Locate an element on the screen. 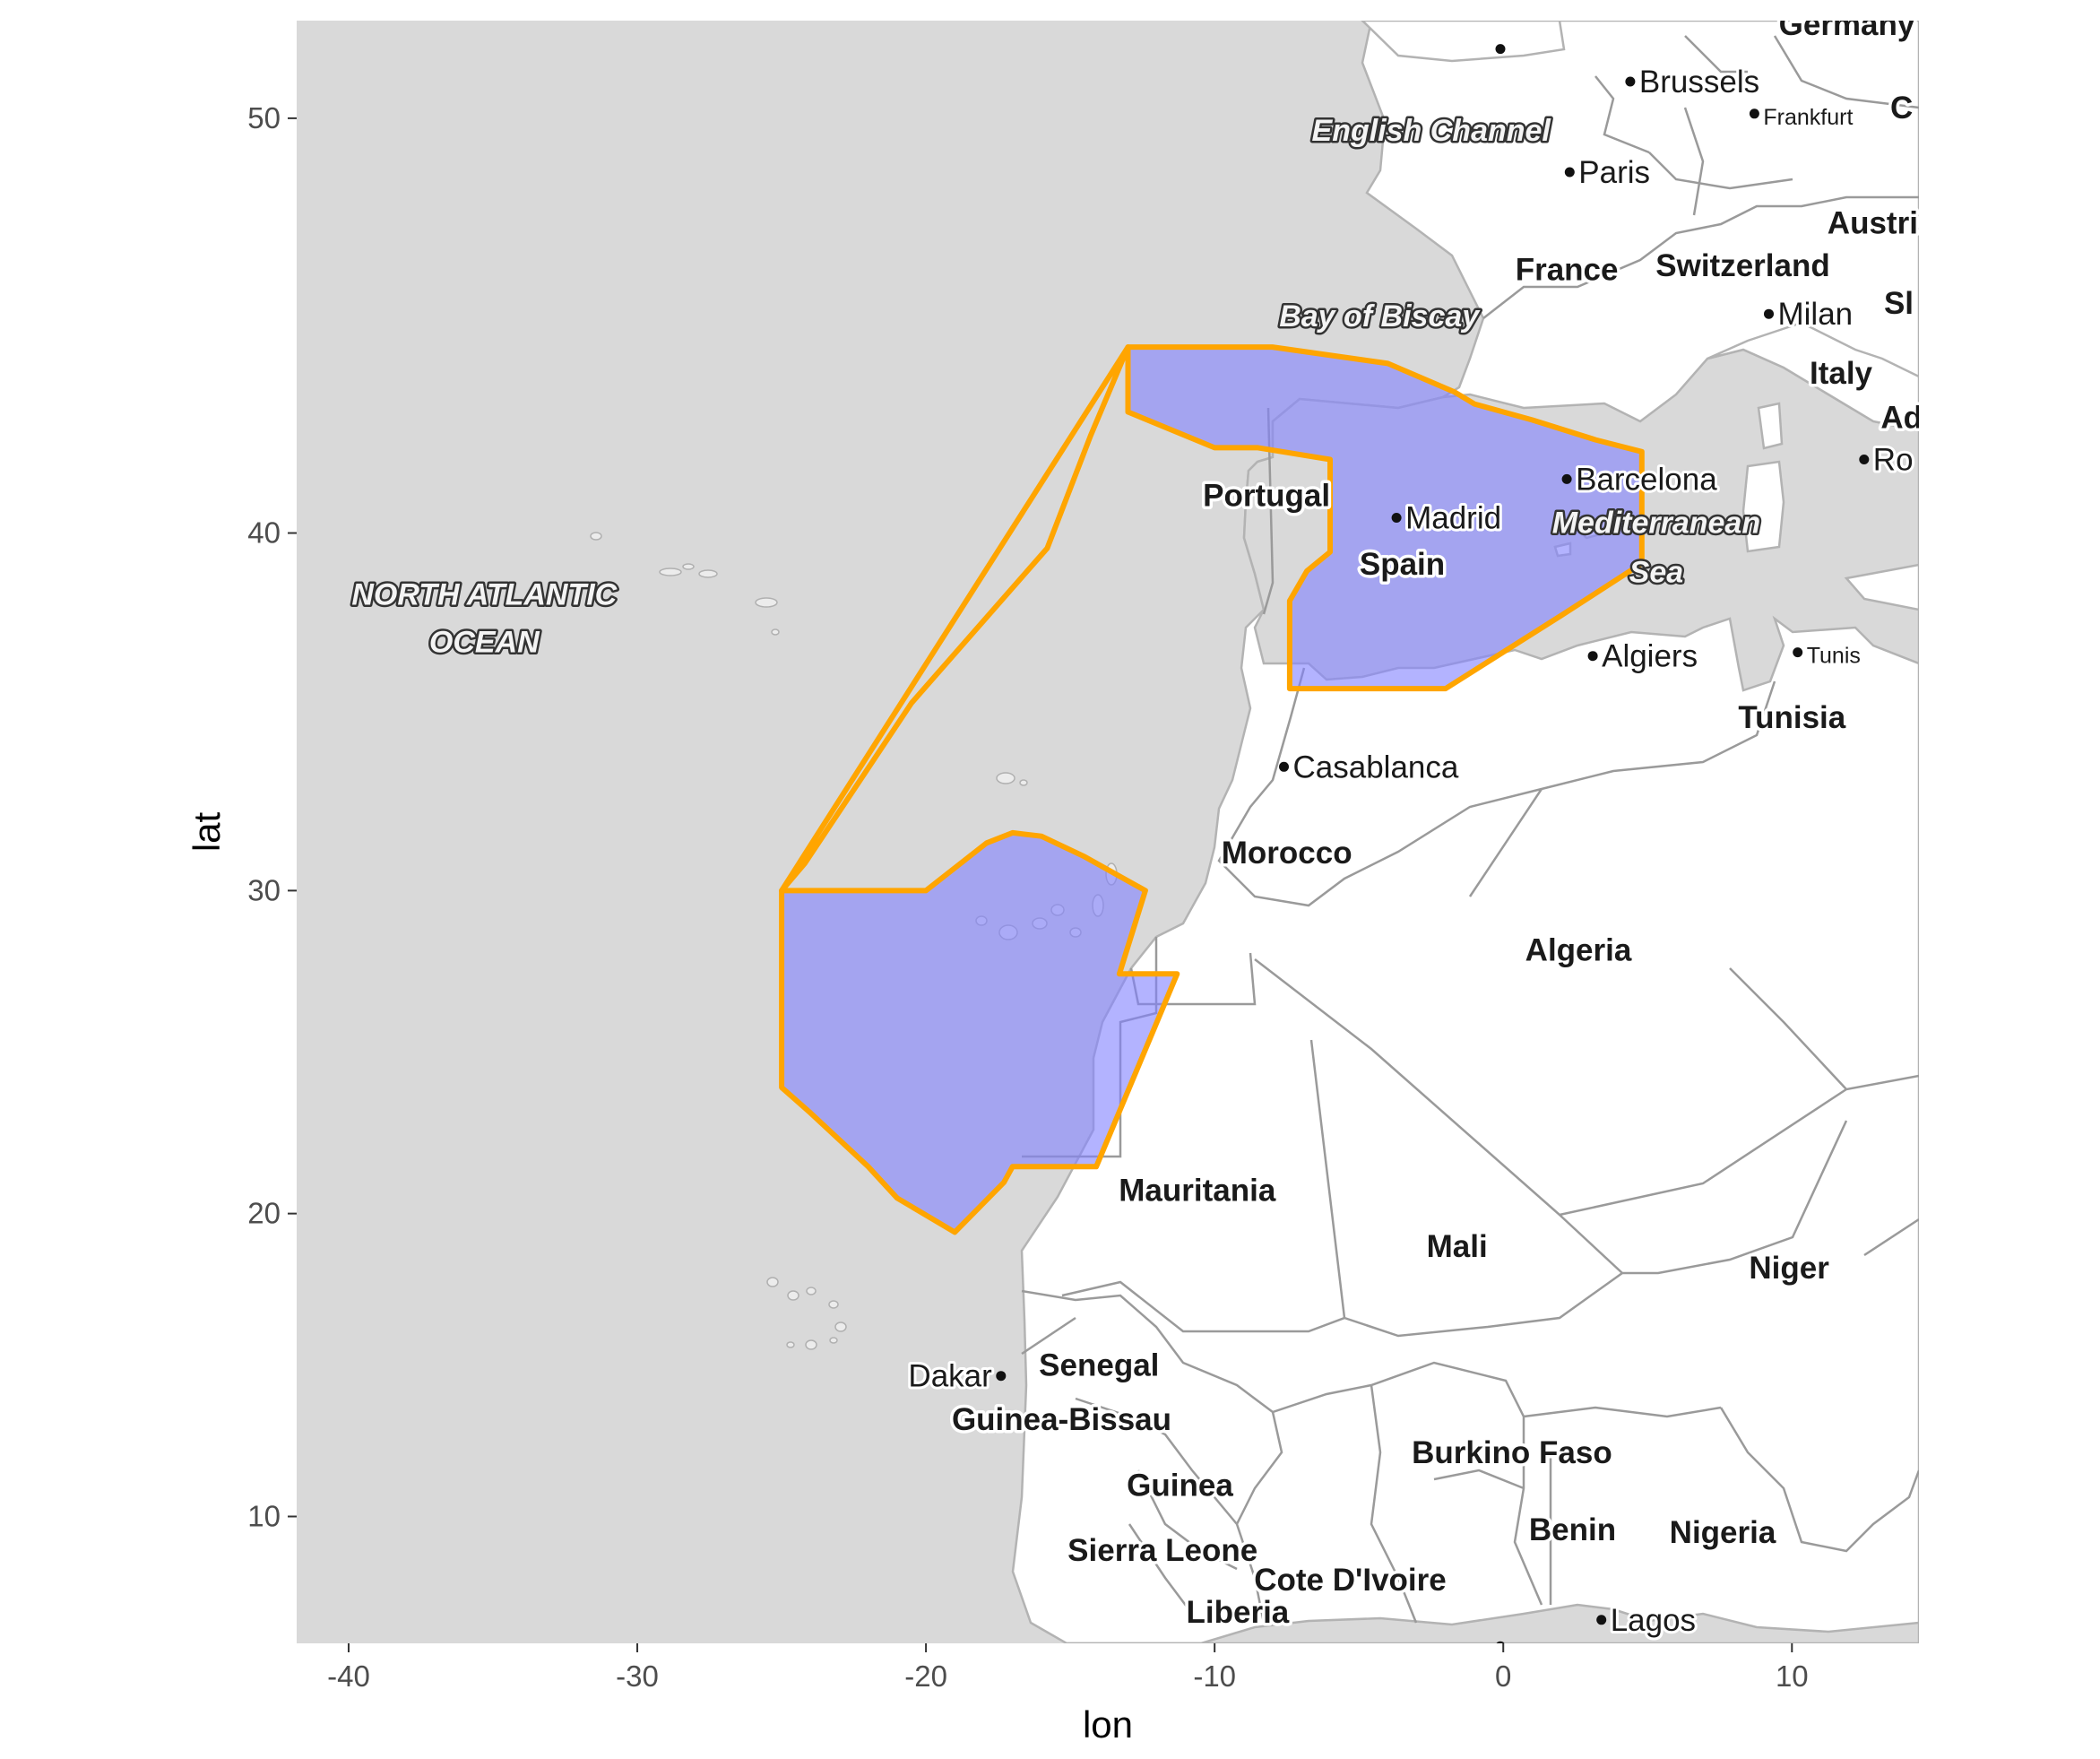 The image size is (2100, 1759). water-label: English Channel is located at coordinates (1432, 131).